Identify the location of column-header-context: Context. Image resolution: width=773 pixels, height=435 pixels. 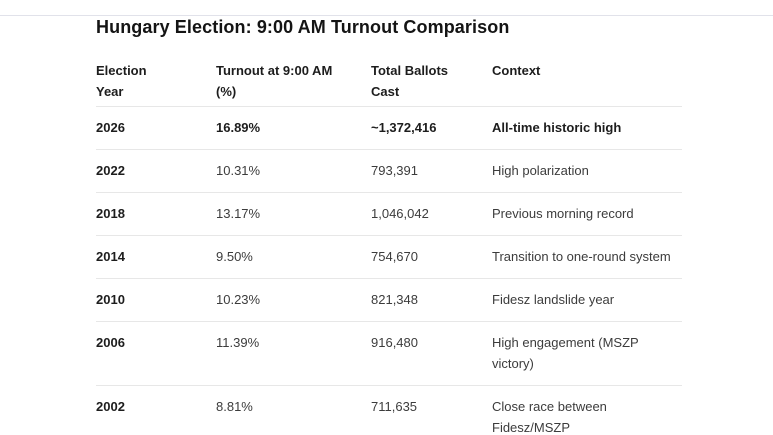
(587, 73).